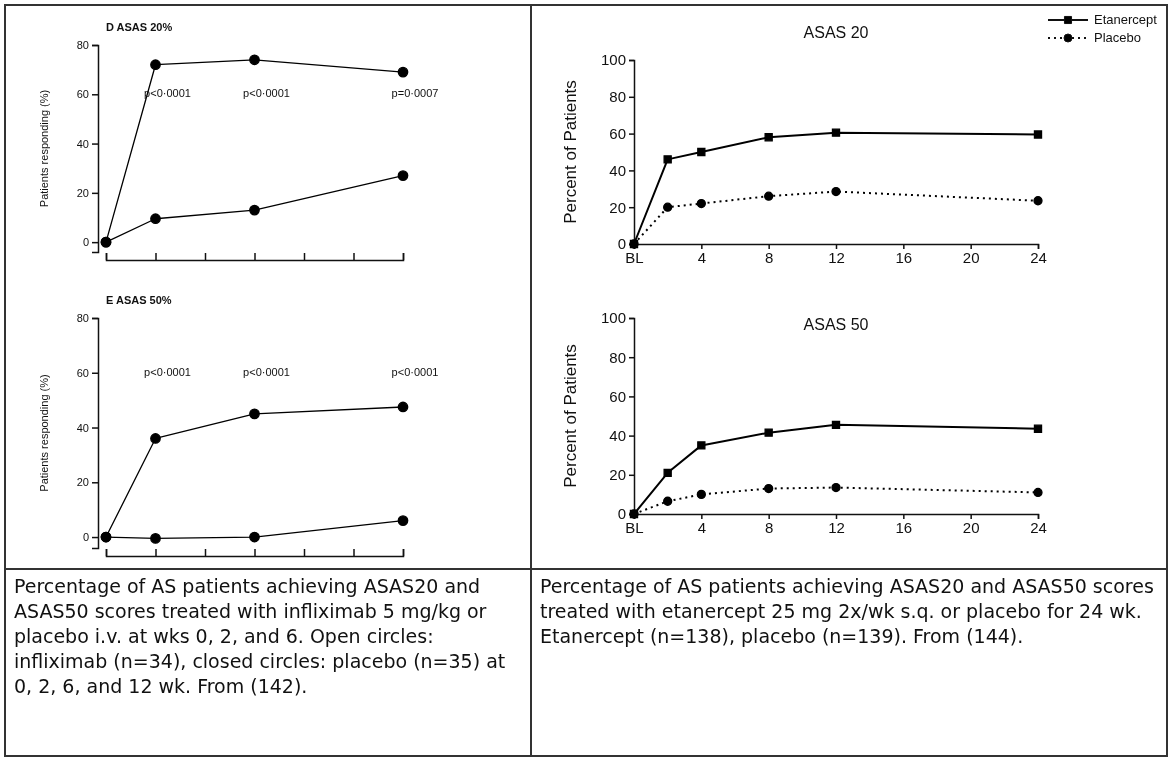  I want to click on legend-label: Placebo, so click(1117, 37).